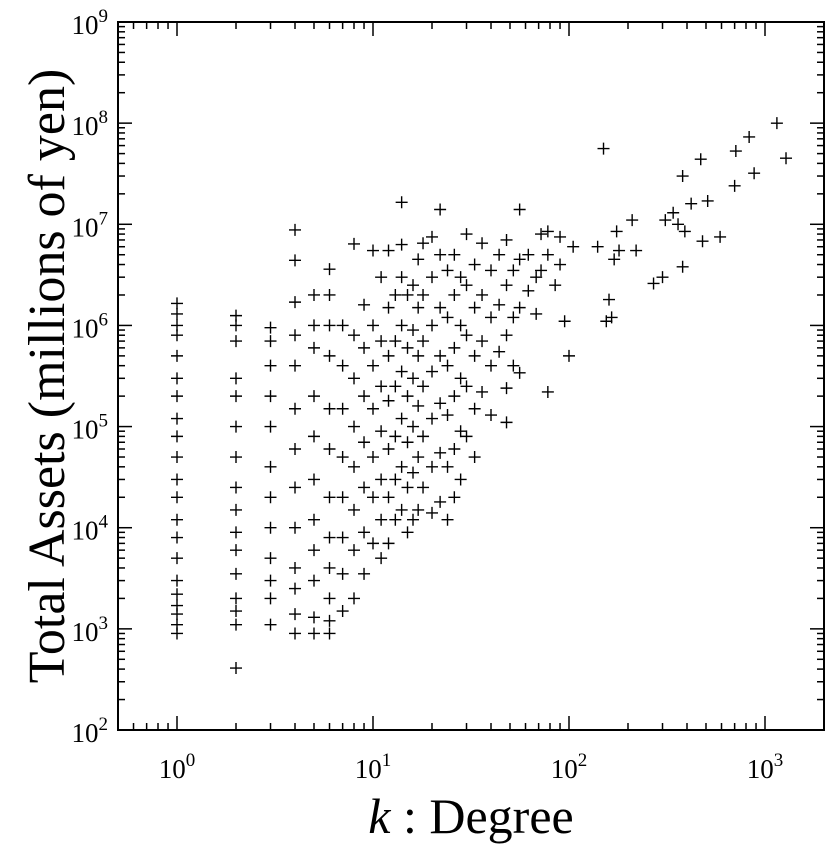  Describe the element at coordinates (90, 630) in the screenshot. I see `y-tick-label: 10³` at that location.